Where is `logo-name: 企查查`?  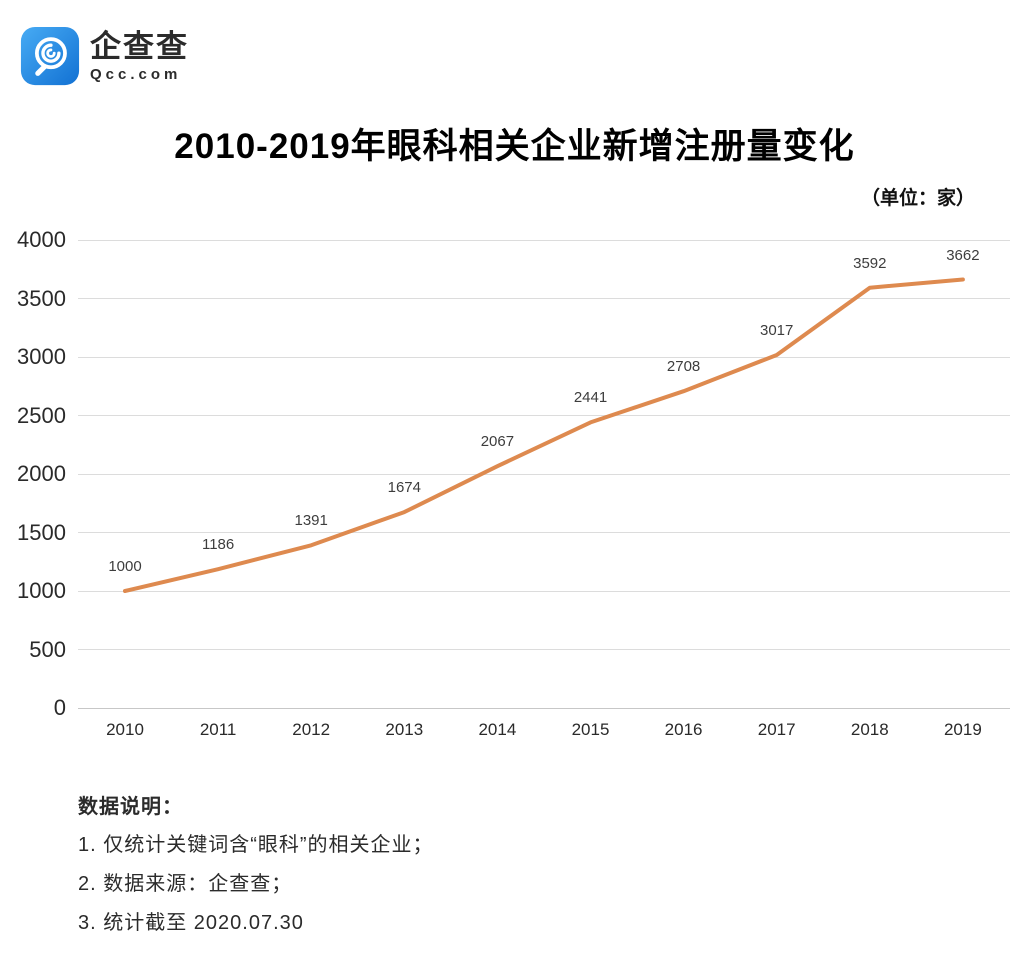 logo-name: 企查查 is located at coordinates (139, 46).